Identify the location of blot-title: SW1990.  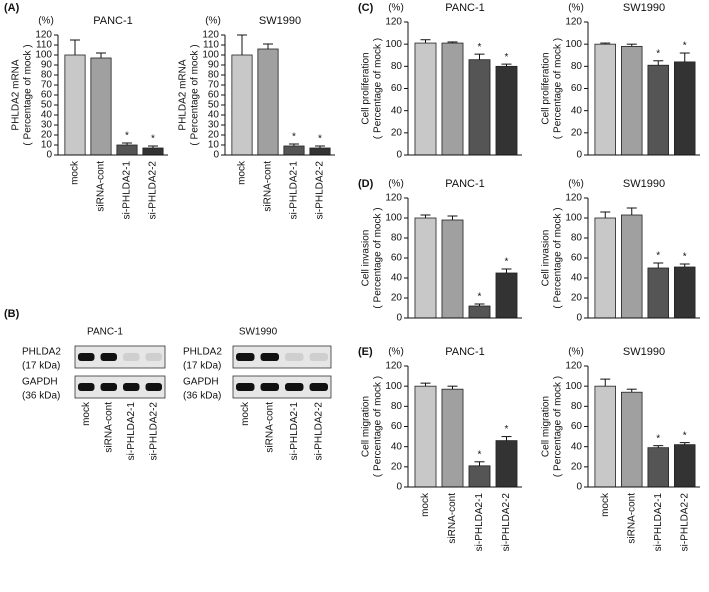
(258, 332).